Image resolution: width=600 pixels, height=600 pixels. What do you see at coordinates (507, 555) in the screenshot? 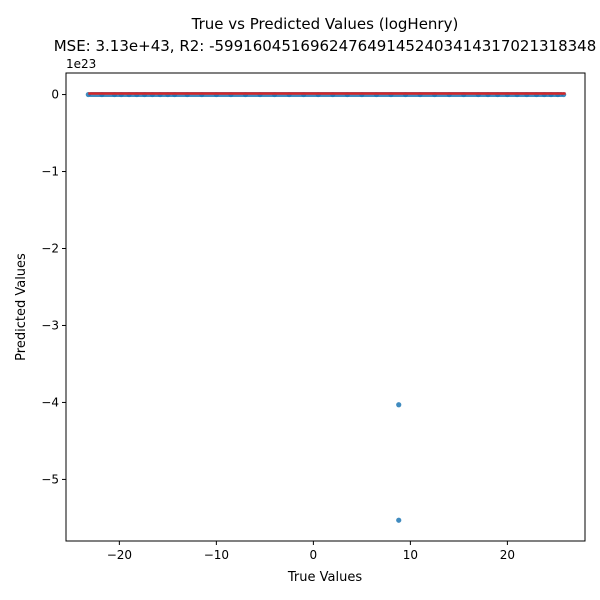
I see `x-tick-label: 20` at bounding box center [507, 555].